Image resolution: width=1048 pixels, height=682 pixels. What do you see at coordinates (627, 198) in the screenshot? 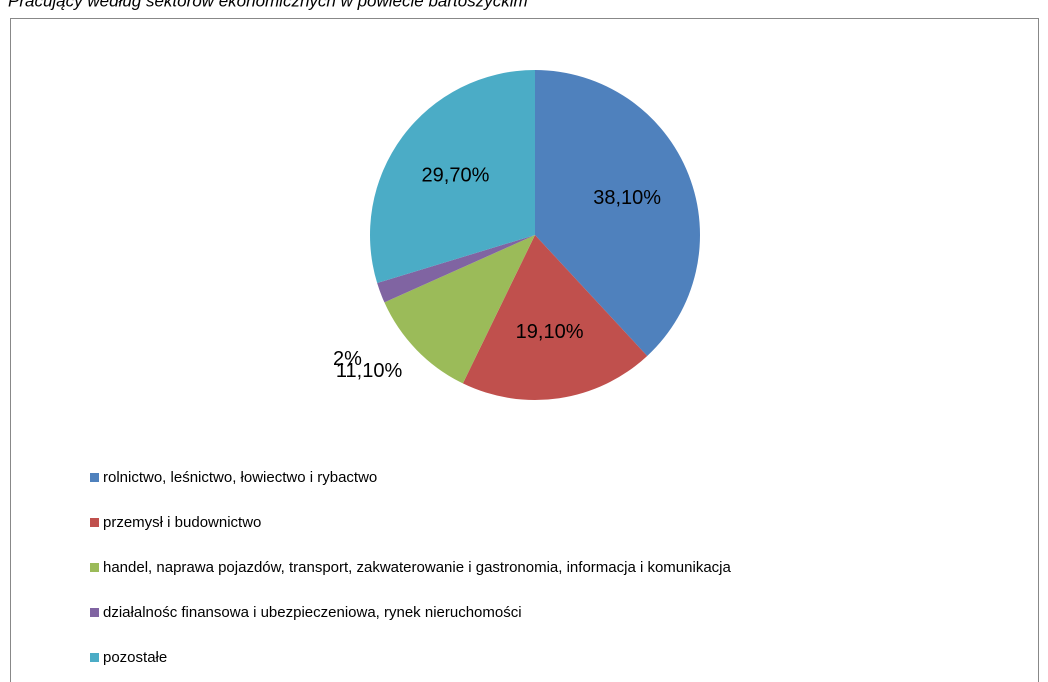
I see `data-label: 38,10%` at bounding box center [627, 198].